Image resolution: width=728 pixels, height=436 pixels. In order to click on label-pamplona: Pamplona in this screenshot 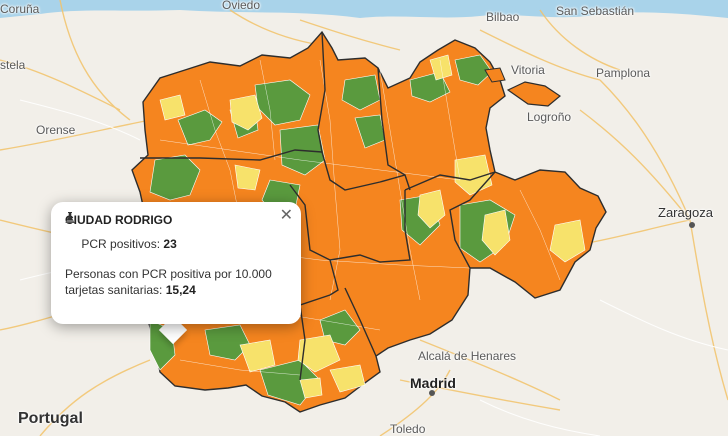, I will do `click(623, 73)`.